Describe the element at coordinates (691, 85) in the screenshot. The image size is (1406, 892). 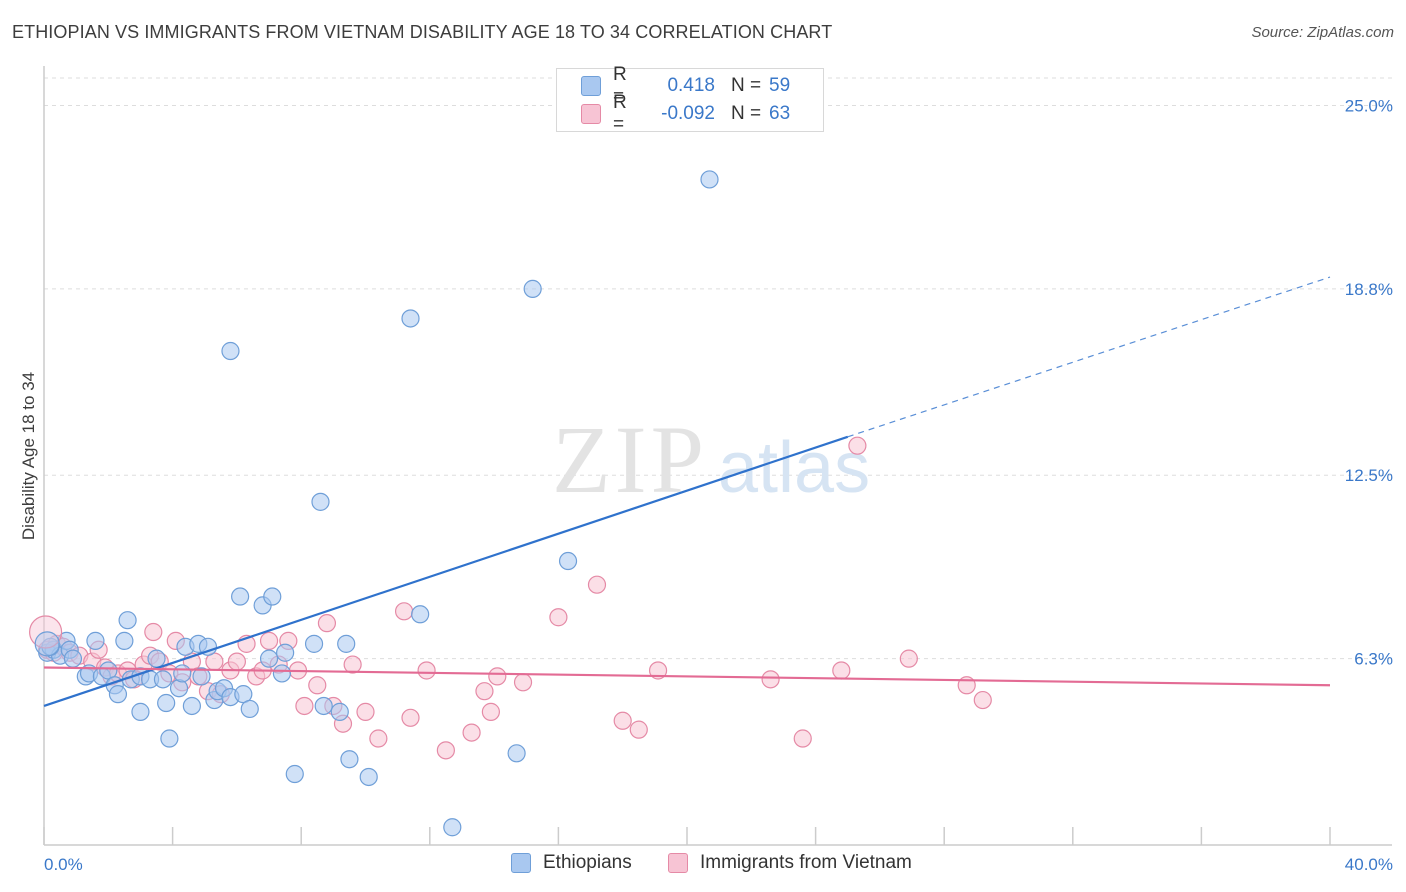
I see `legend-r-value: 0.418` at that location.